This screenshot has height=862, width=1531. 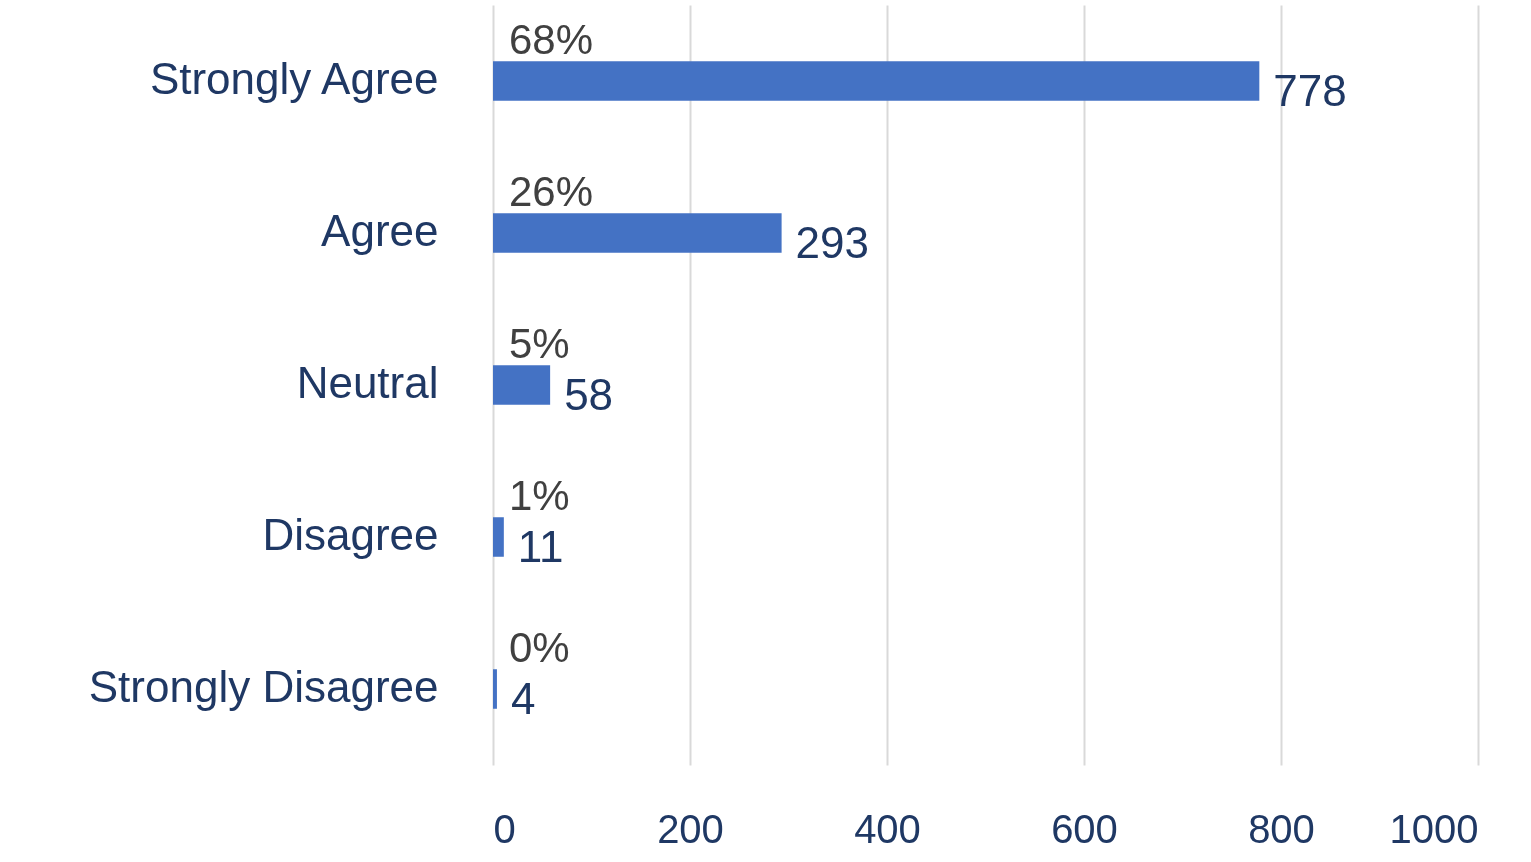 I want to click on x-tick-label: 200, so click(x=690, y=828).